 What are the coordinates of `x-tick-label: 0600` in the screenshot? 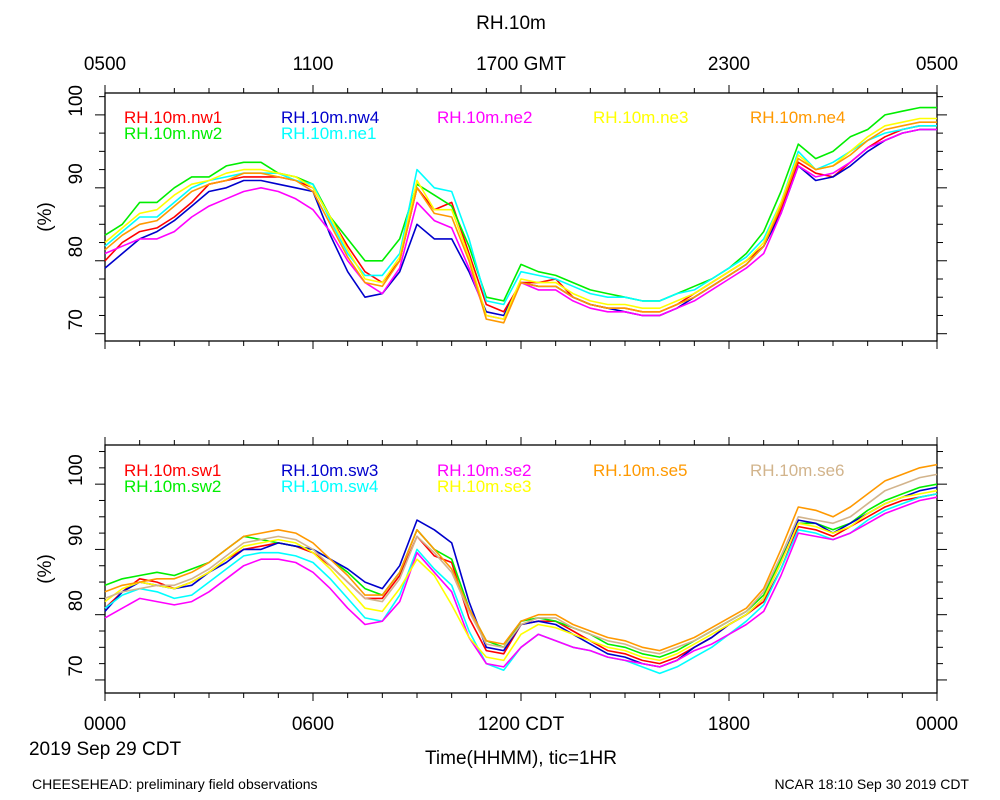 It's located at (313, 724).